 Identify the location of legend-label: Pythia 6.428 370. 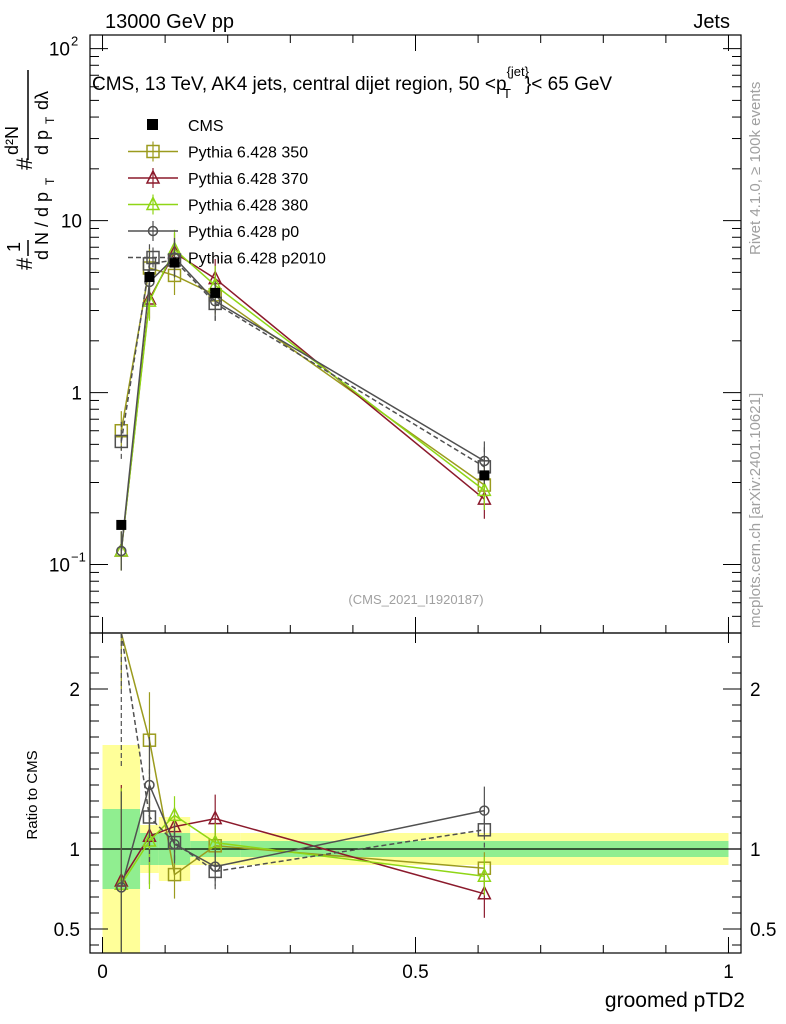
(248, 179).